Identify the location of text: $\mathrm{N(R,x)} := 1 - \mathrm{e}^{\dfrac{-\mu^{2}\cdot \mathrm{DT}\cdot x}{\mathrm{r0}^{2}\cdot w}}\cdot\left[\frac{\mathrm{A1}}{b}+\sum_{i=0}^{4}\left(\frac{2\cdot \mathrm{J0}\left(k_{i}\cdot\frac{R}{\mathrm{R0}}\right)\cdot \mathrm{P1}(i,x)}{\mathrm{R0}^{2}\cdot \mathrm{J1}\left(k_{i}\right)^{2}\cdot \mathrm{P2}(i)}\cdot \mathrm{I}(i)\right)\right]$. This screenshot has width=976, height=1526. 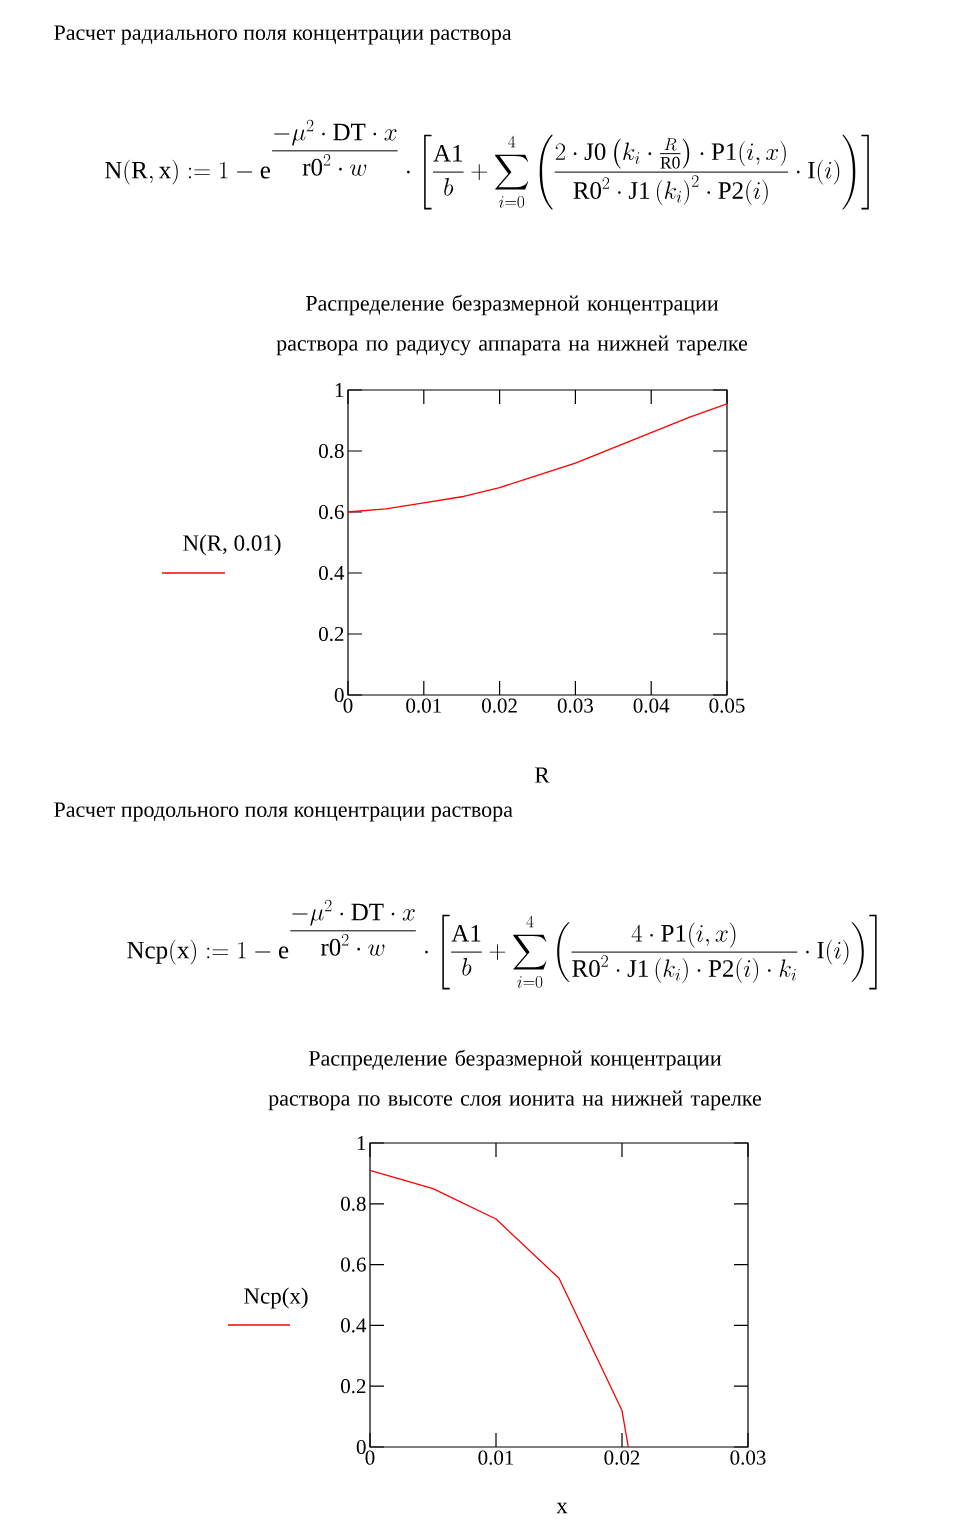
(487, 164).